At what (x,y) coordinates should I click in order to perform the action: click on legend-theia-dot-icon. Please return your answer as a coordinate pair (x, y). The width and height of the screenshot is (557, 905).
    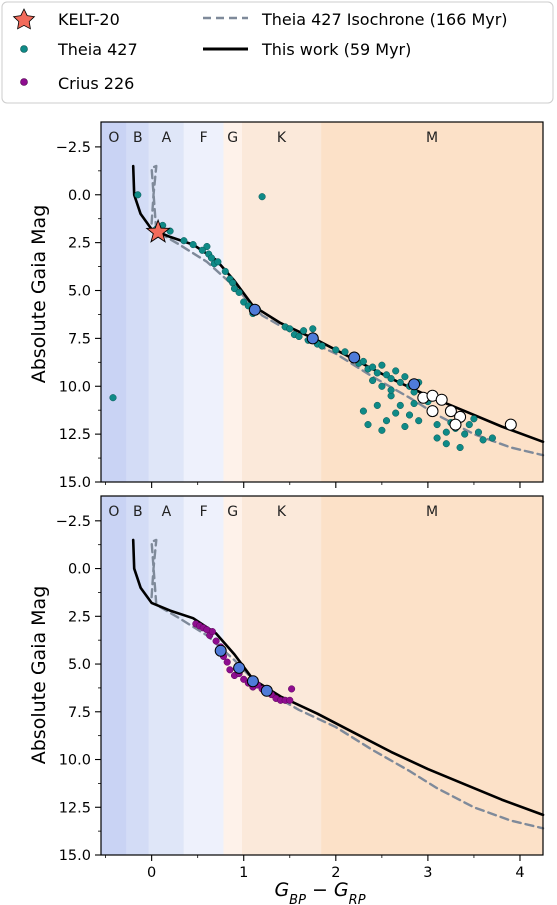
    Looking at the image, I should click on (24, 49).